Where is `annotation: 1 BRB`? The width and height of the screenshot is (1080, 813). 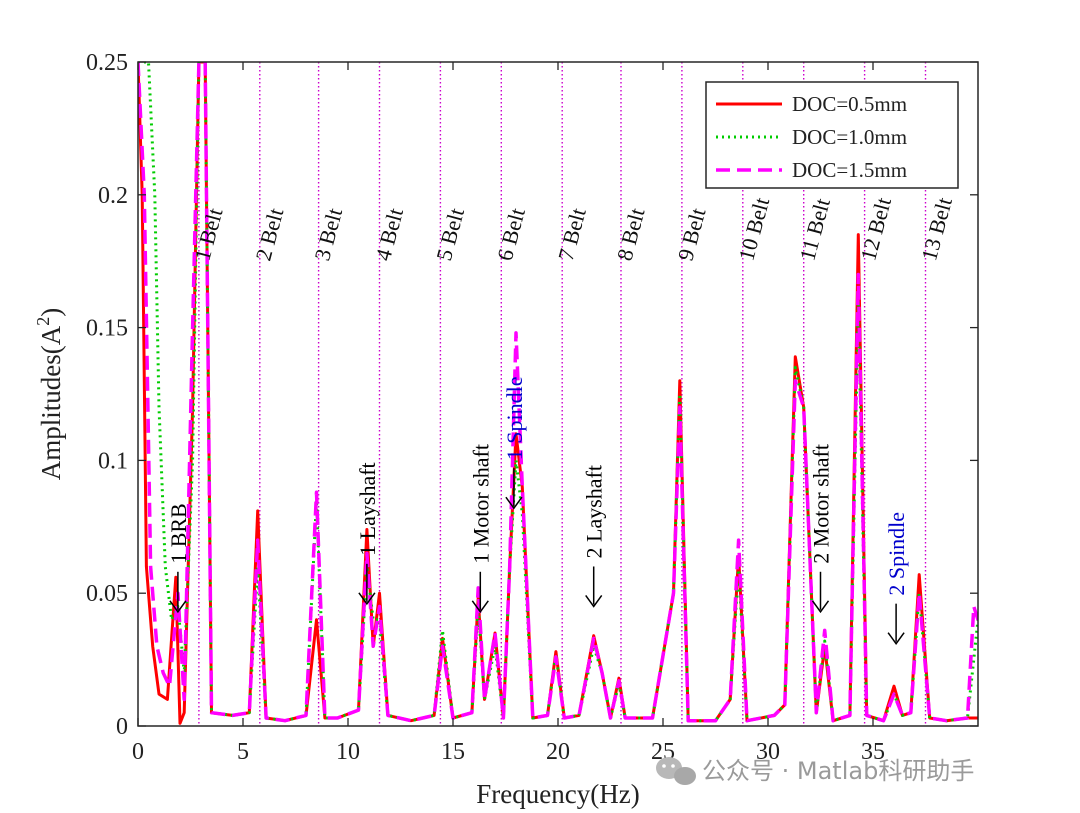
annotation: 1 BRB is located at coordinates (178, 558).